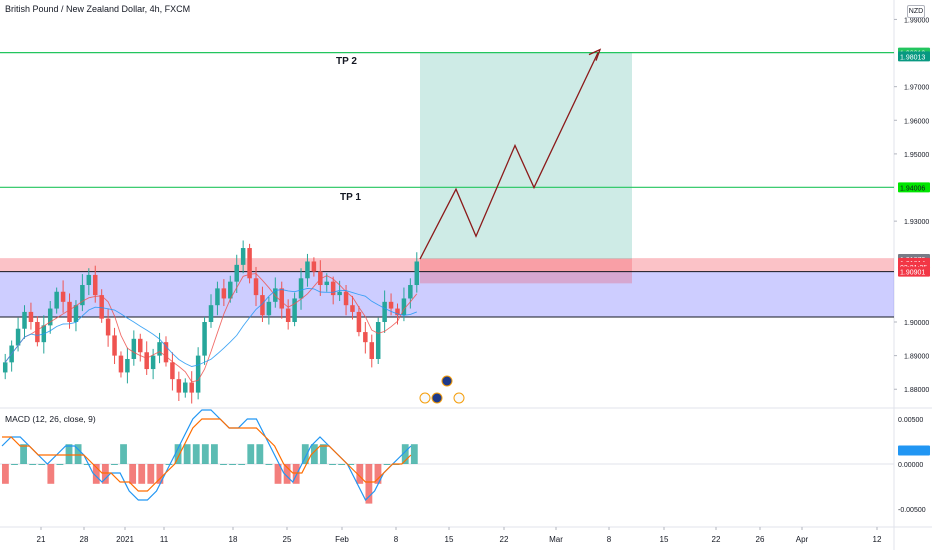 The image size is (932, 550). I want to click on tp2-label: TP 2, so click(346, 61).